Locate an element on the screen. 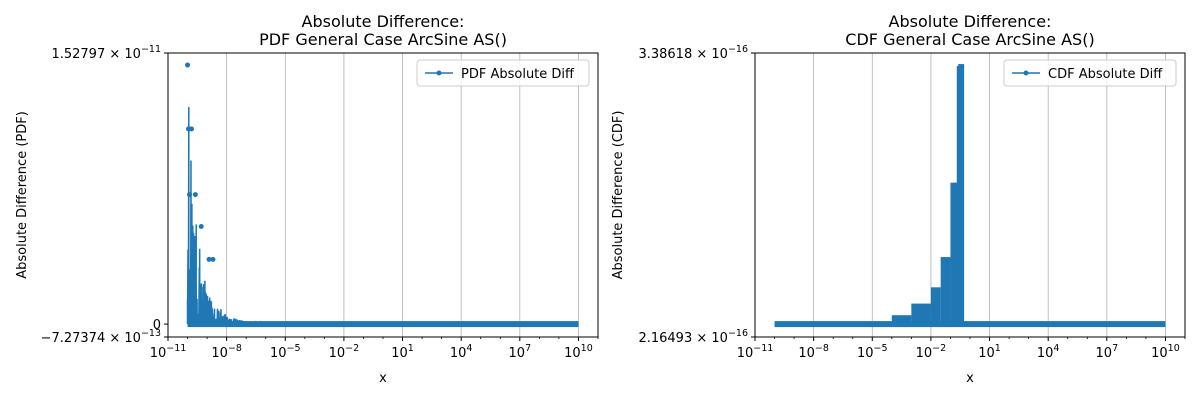  y-tick-label: 2.16493 × 10⁻¹⁶ is located at coordinates (693, 337).